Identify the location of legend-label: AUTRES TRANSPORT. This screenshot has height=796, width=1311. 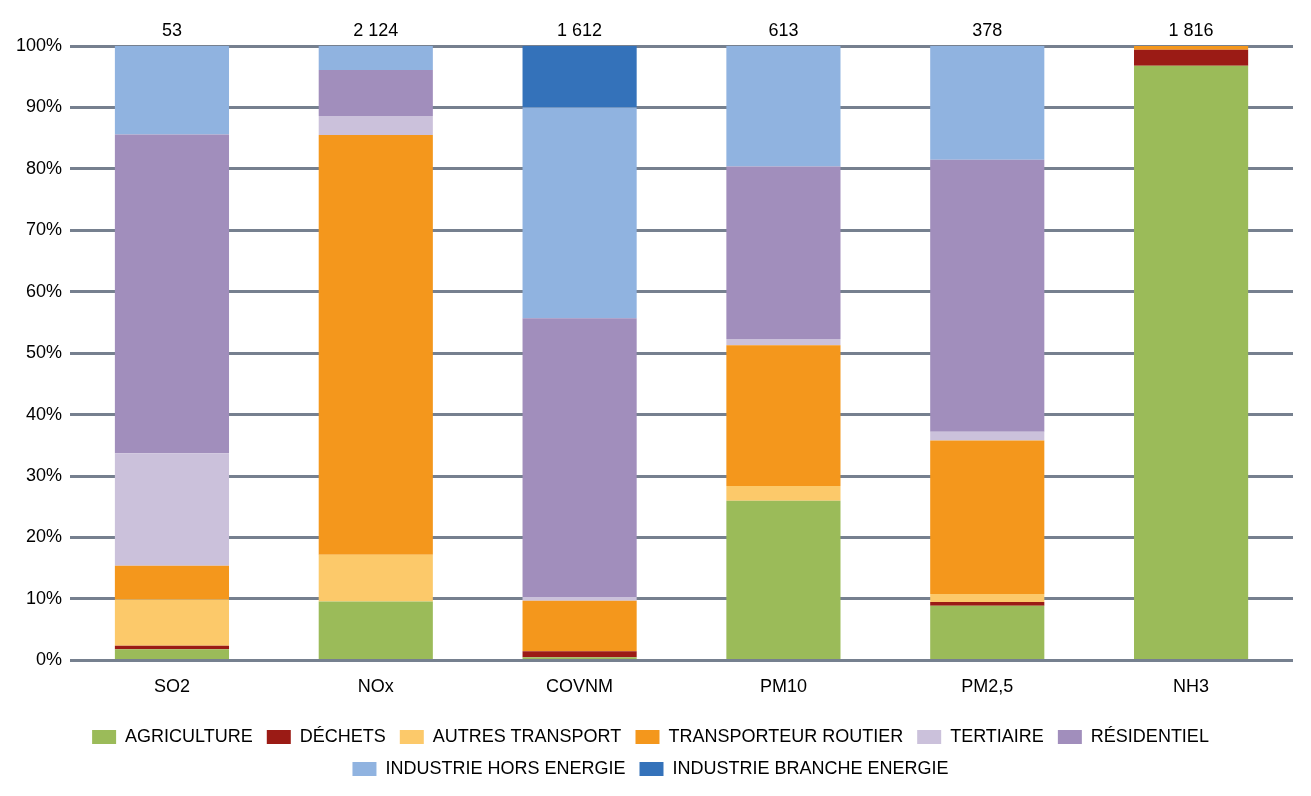
(527, 735).